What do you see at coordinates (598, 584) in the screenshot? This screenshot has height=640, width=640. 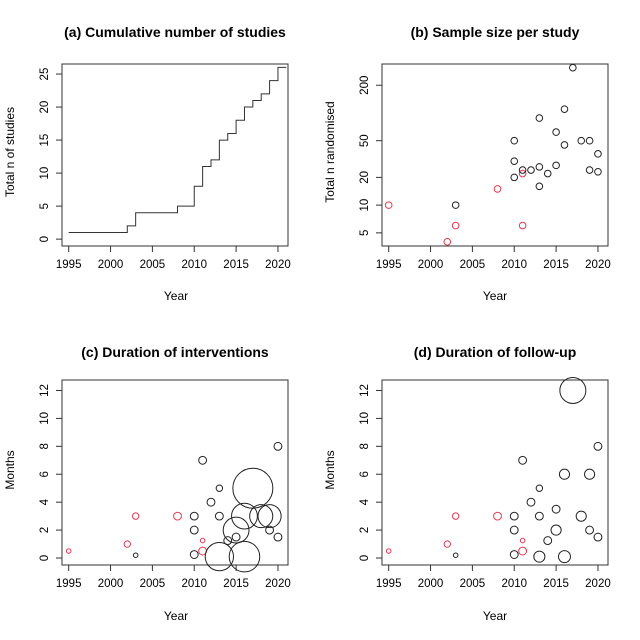 I see `x-tick-label: 2020` at bounding box center [598, 584].